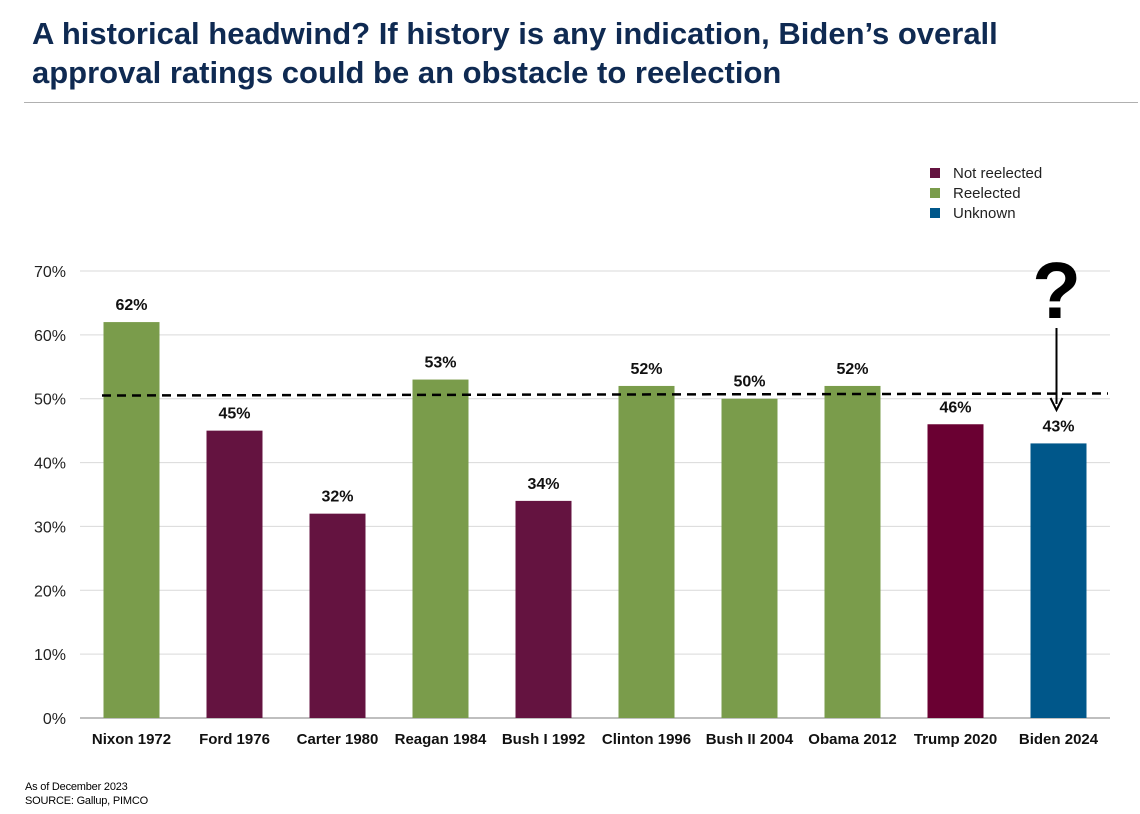 This screenshot has height=814, width=1140. I want to click on legend-item-unknown: Unknown, so click(986, 213).